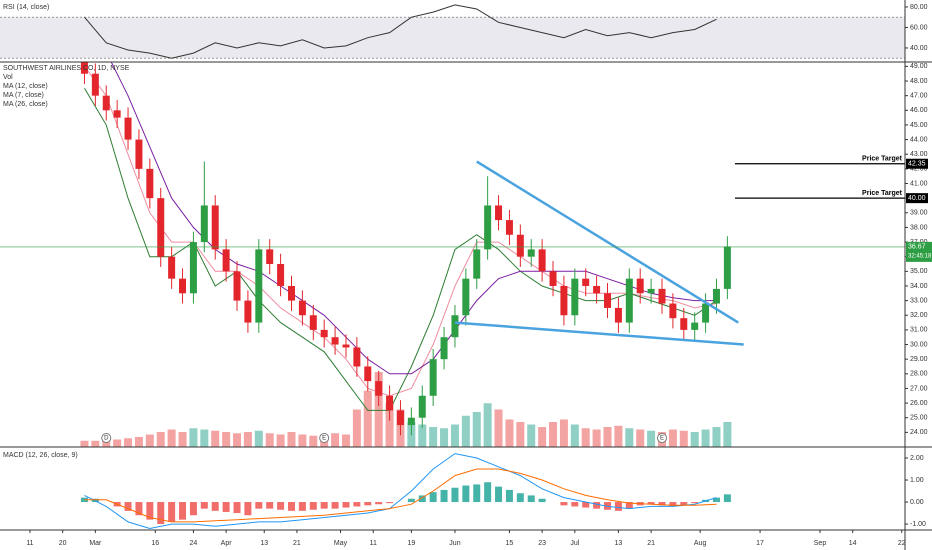 The height and width of the screenshot is (550, 932). I want to click on macd-line, so click(400, 495).